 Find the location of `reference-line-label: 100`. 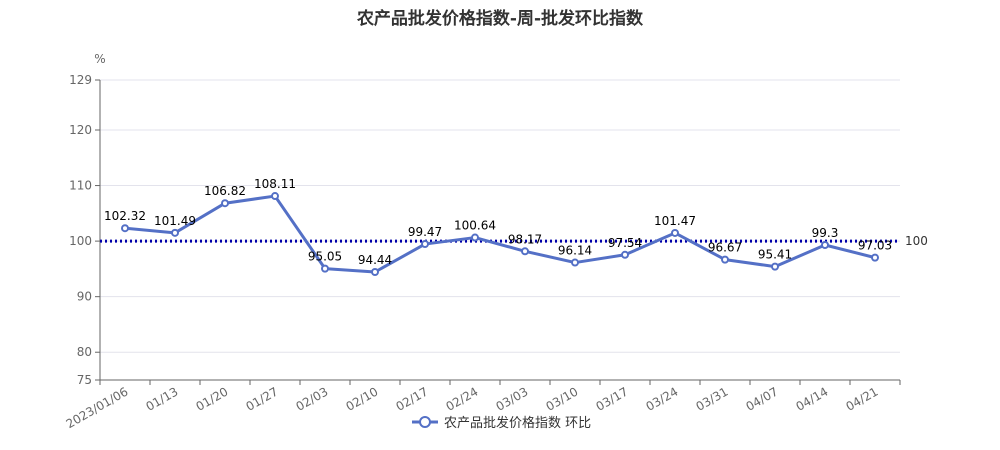

reference-line-label: 100 is located at coordinates (916, 241).